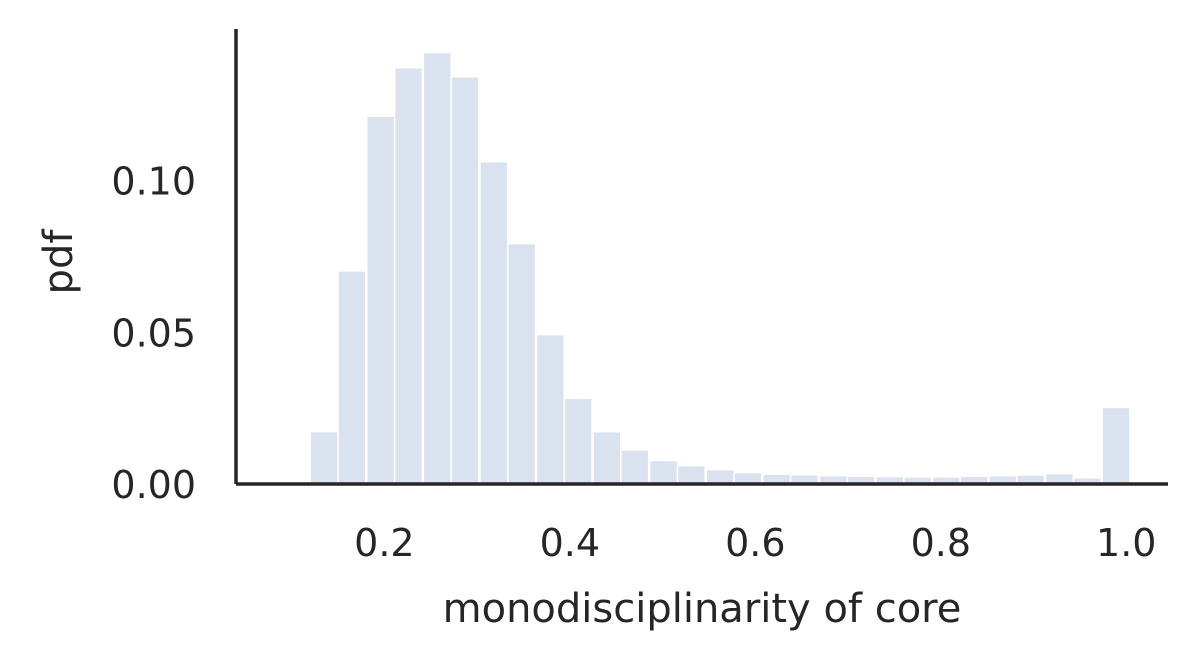 The width and height of the screenshot is (1196, 662). I want to click on x-tick-label: 0.6, so click(755, 543).